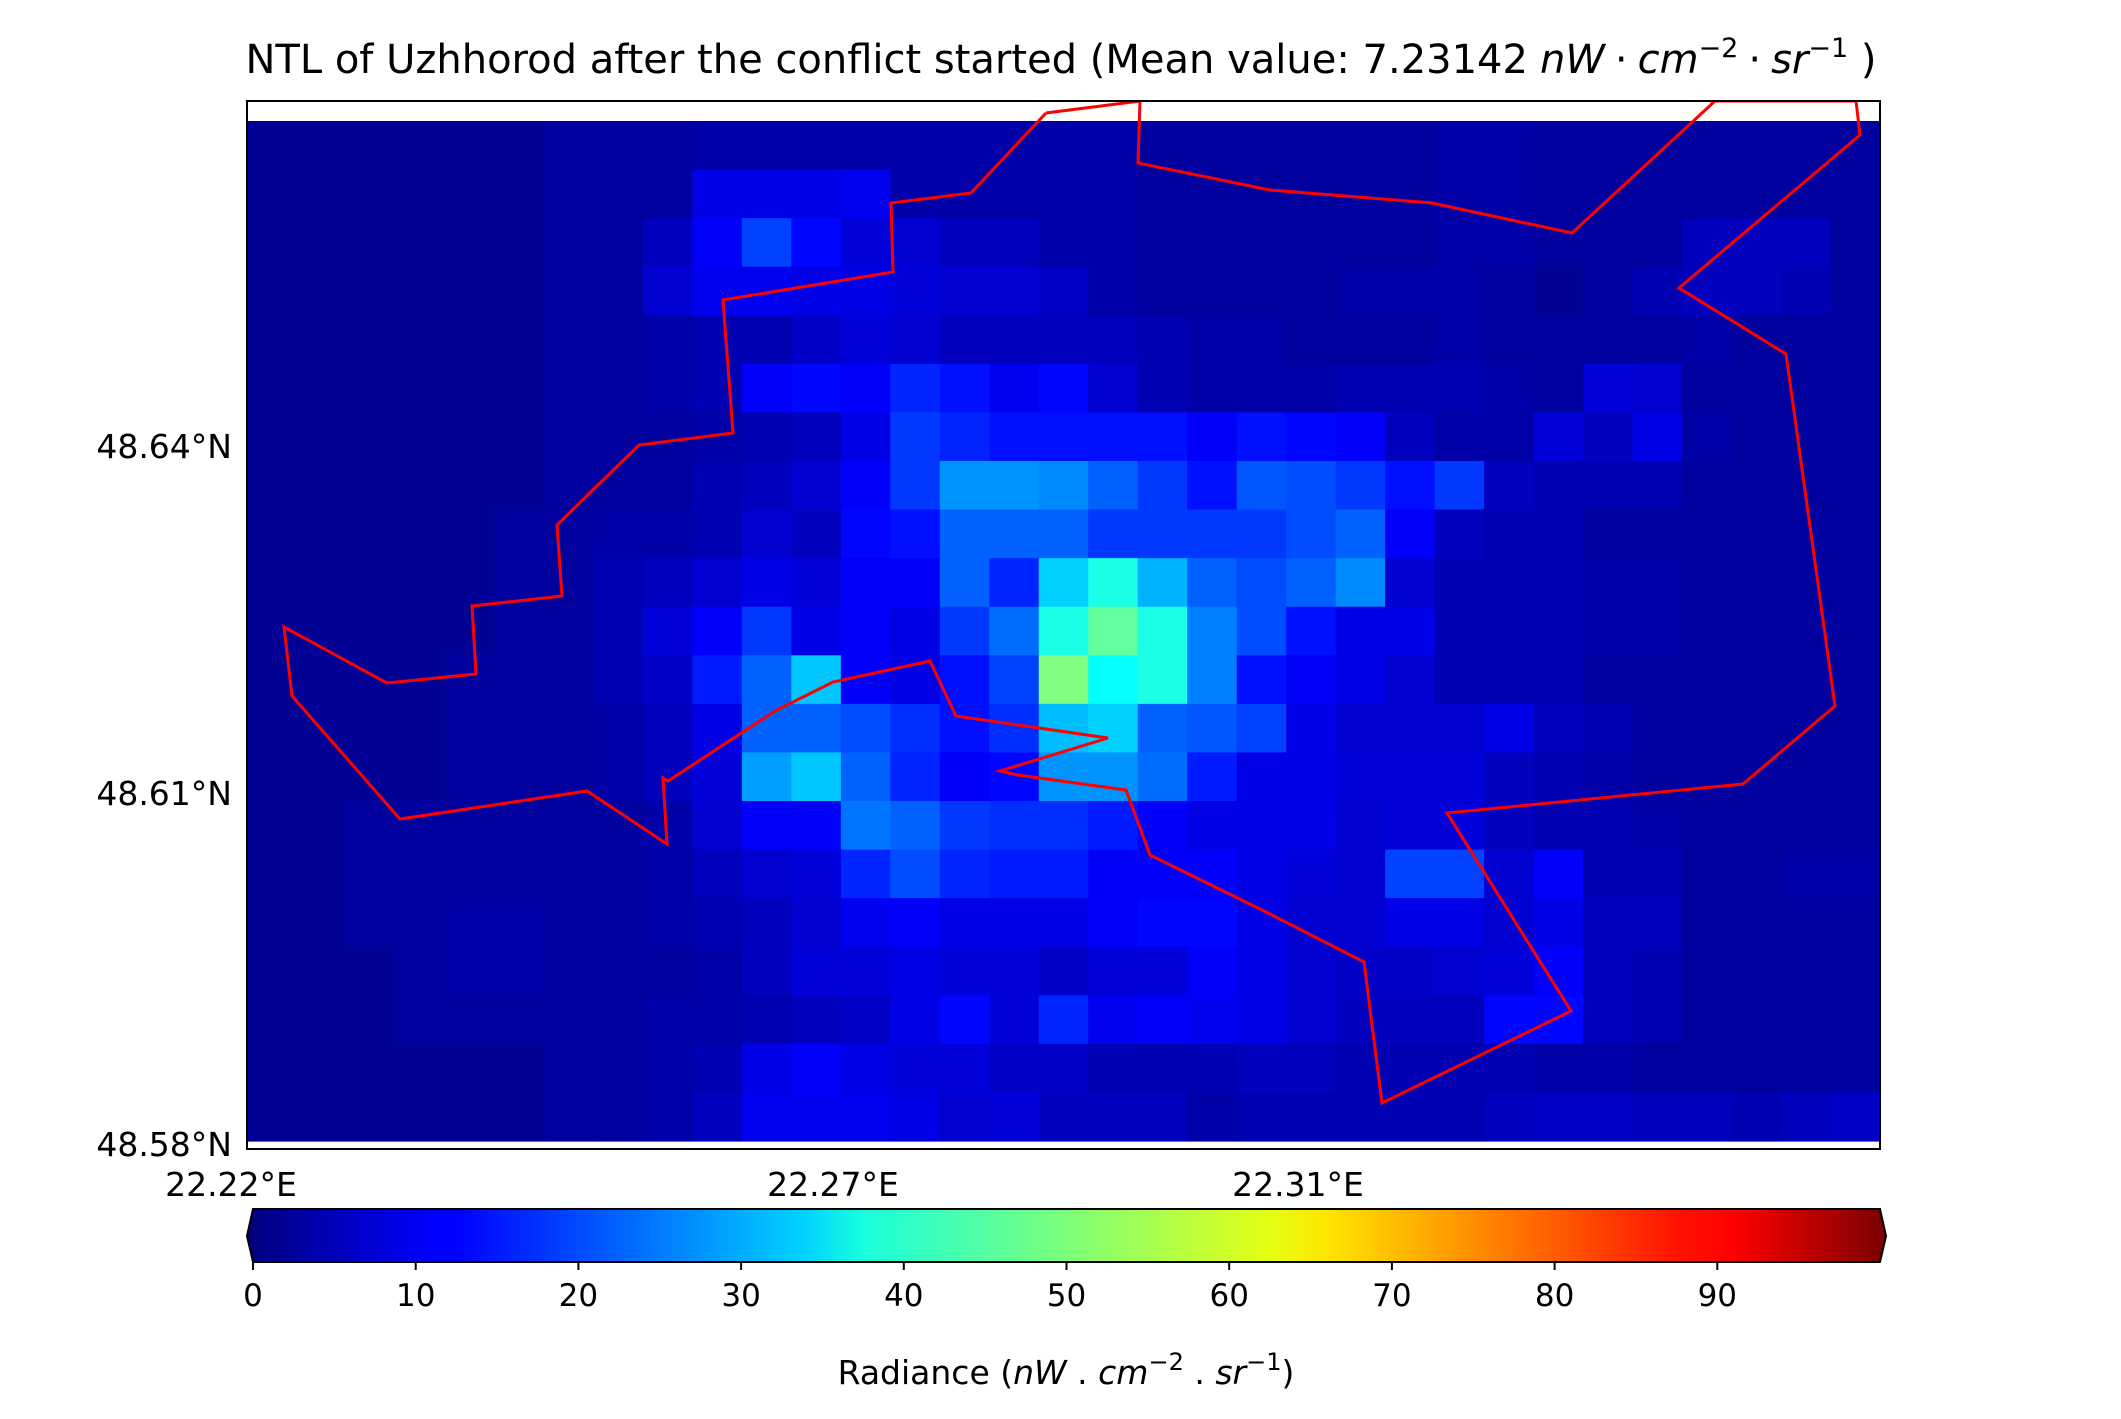 Image resolution: width=2121 pixels, height=1419 pixels. Describe the element at coordinates (990, 1288) in the screenshot. I see `colorbar-ticks: 0 10 20 30 40 50 60 70 80 90` at that location.